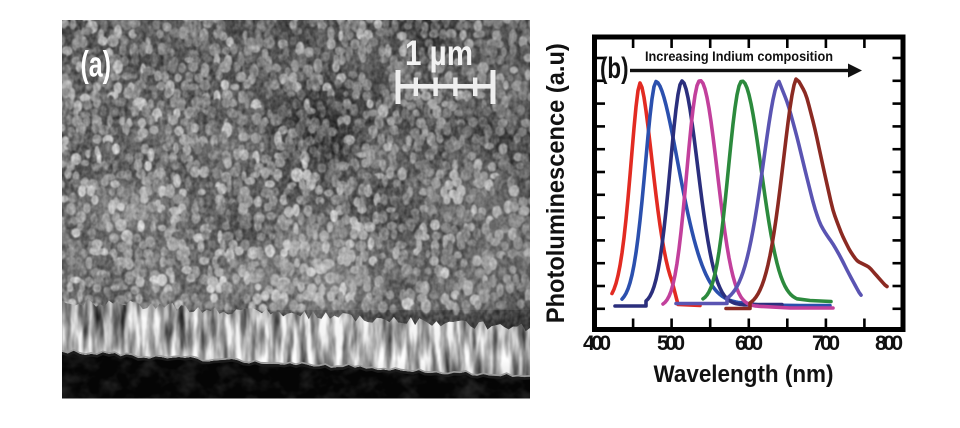 Image resolution: width=960 pixels, height=428 pixels. I want to click on svg-text: 700, so click(826, 343).